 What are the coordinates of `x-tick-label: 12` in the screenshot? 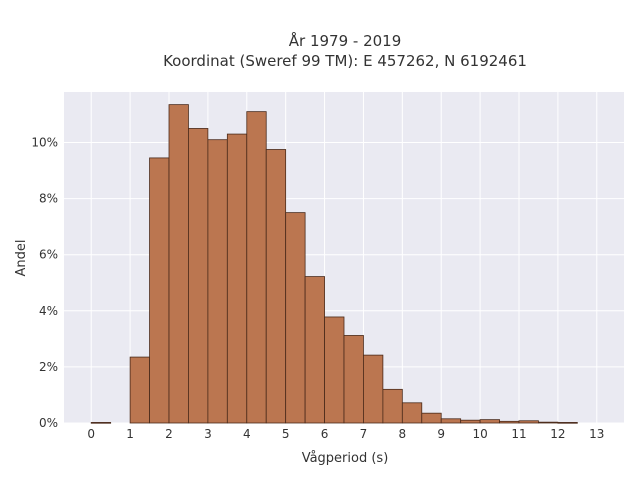 It's located at (557, 434).